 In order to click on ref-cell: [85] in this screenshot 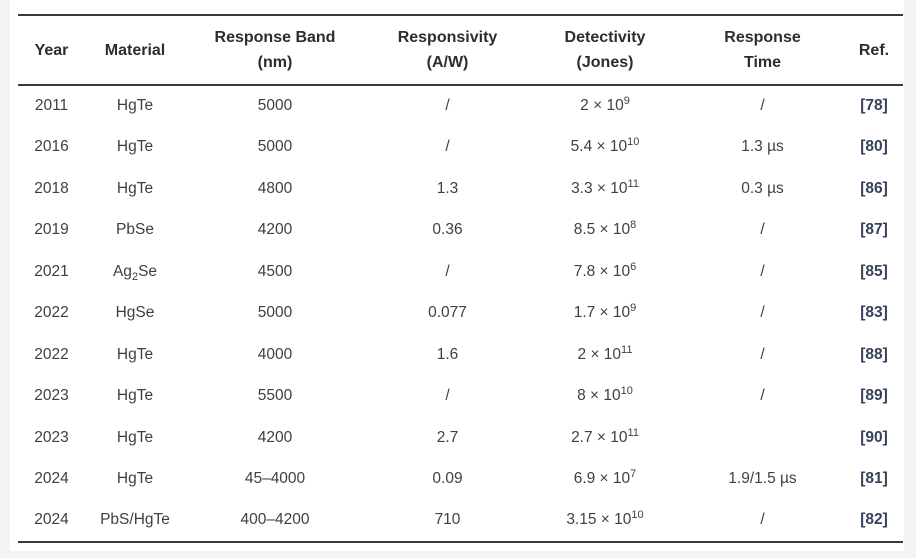, I will do `click(874, 272)`.